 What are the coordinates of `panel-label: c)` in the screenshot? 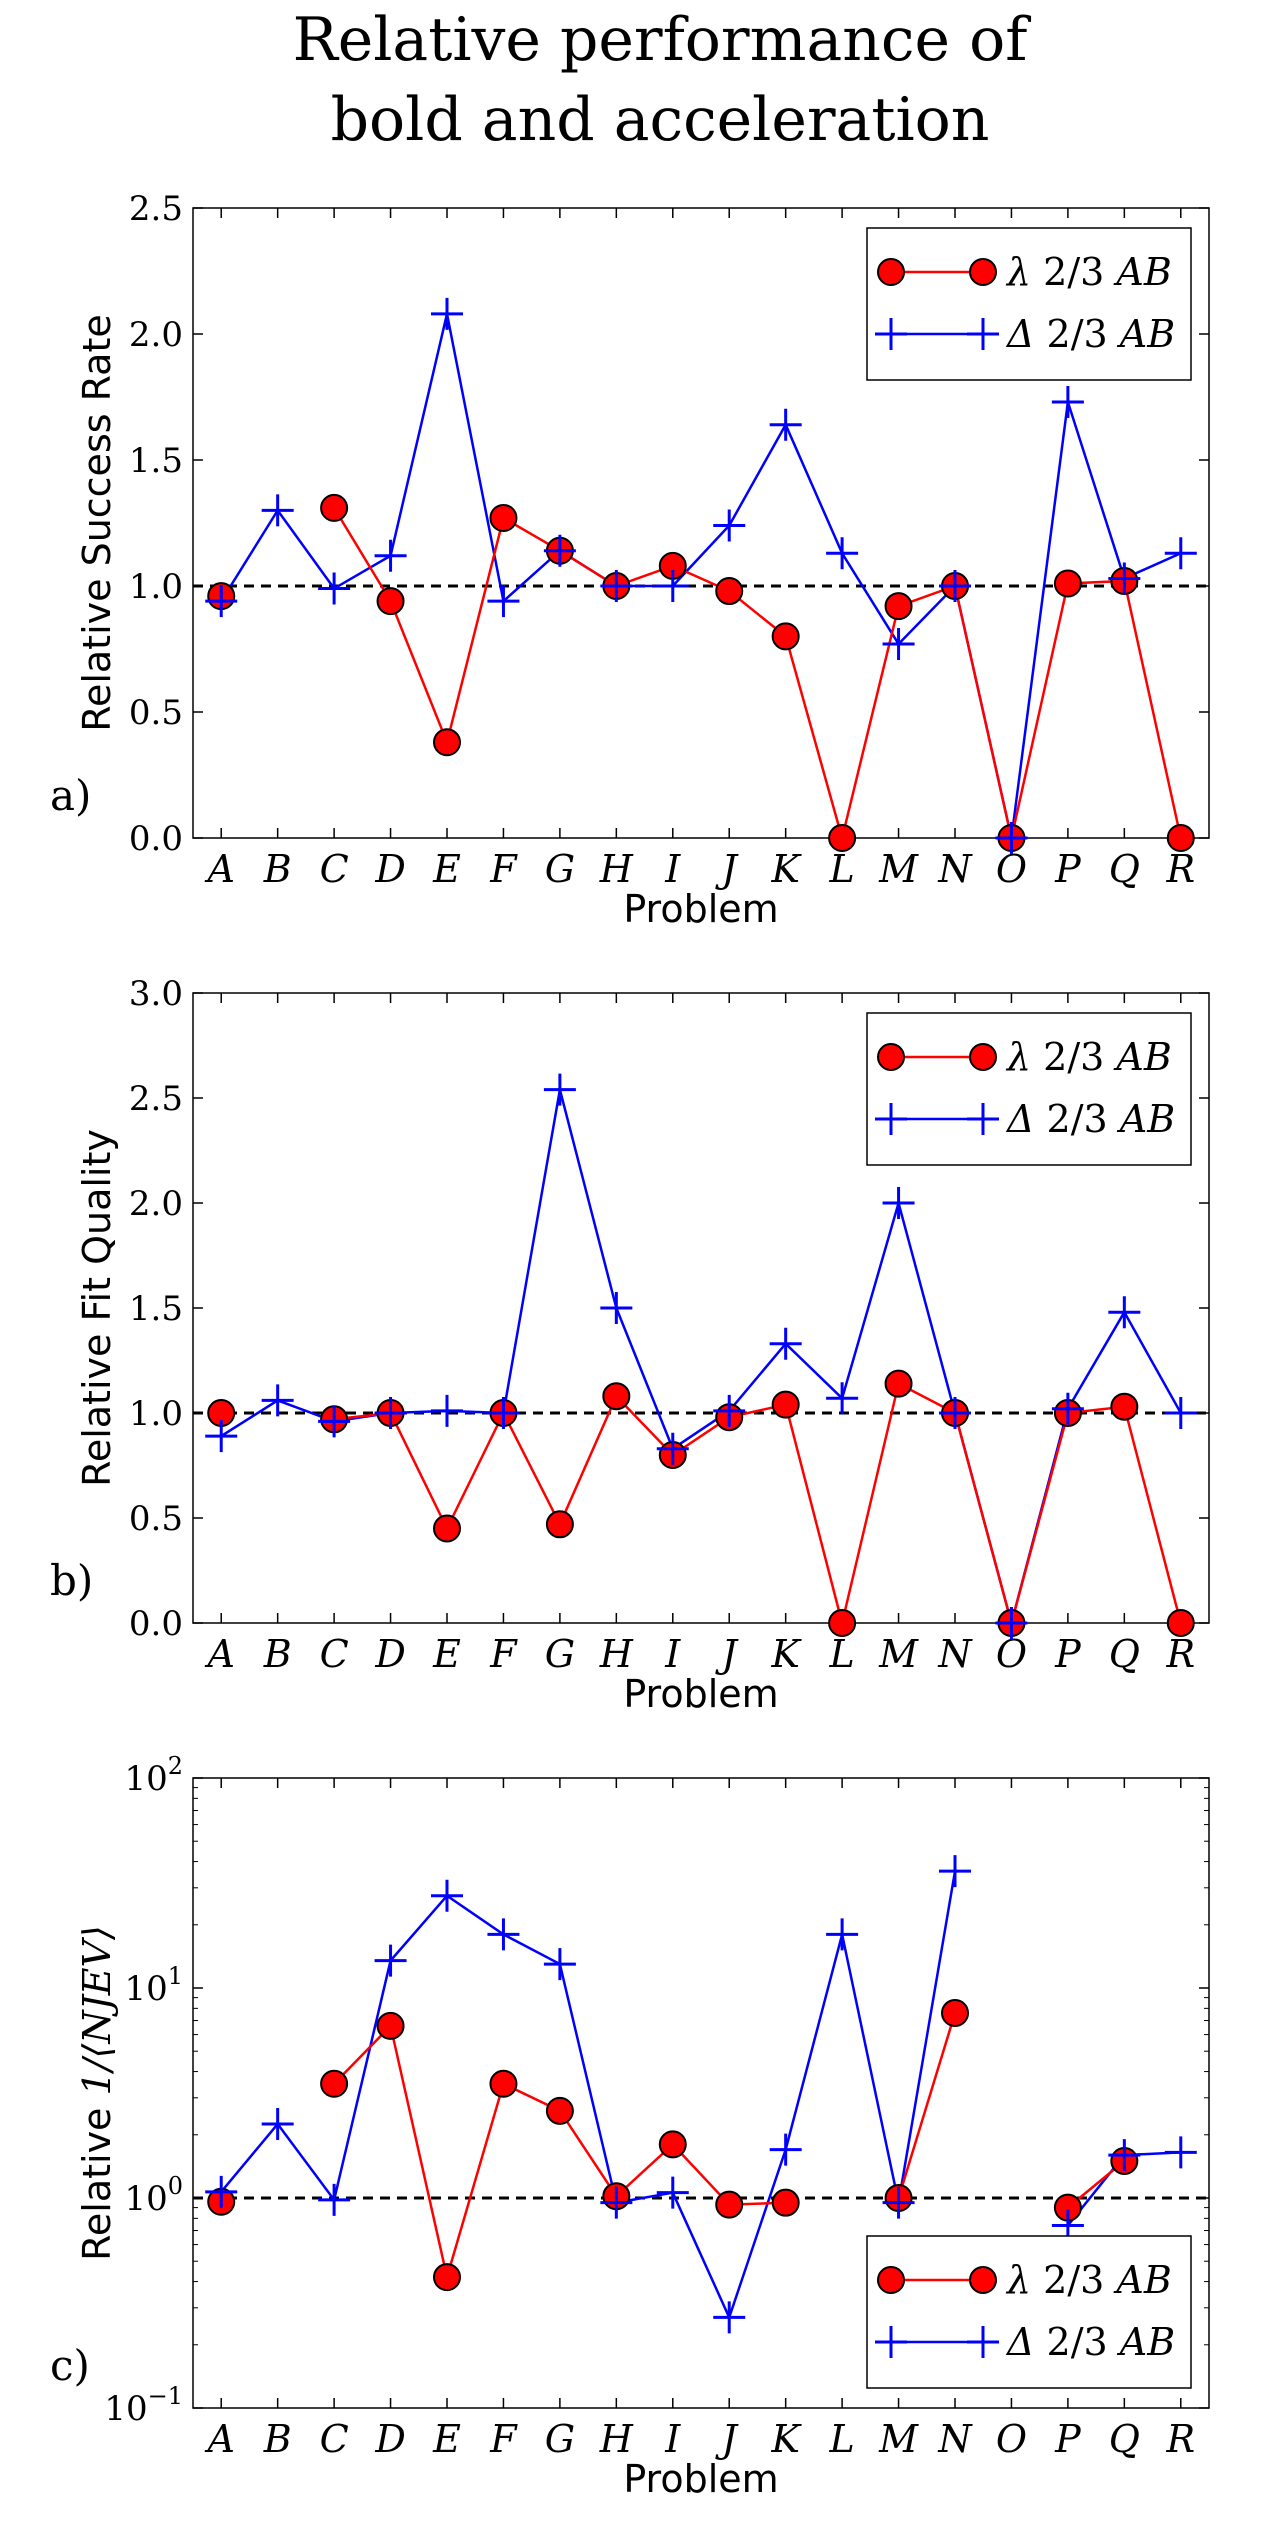 It's located at (70, 2365).